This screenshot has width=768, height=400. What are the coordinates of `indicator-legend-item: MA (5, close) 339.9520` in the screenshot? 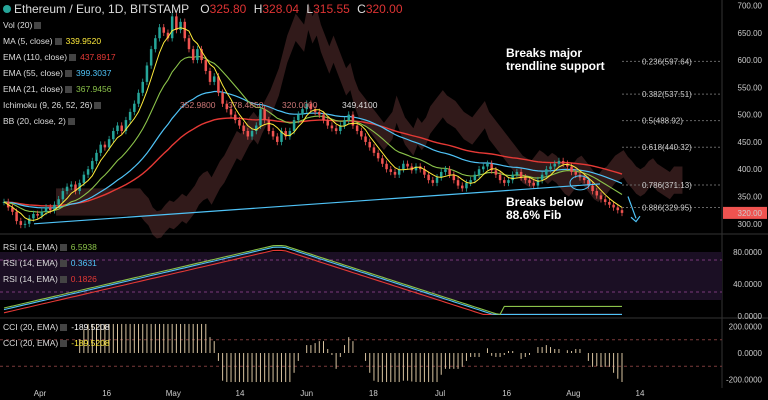 It's located at (52, 41).